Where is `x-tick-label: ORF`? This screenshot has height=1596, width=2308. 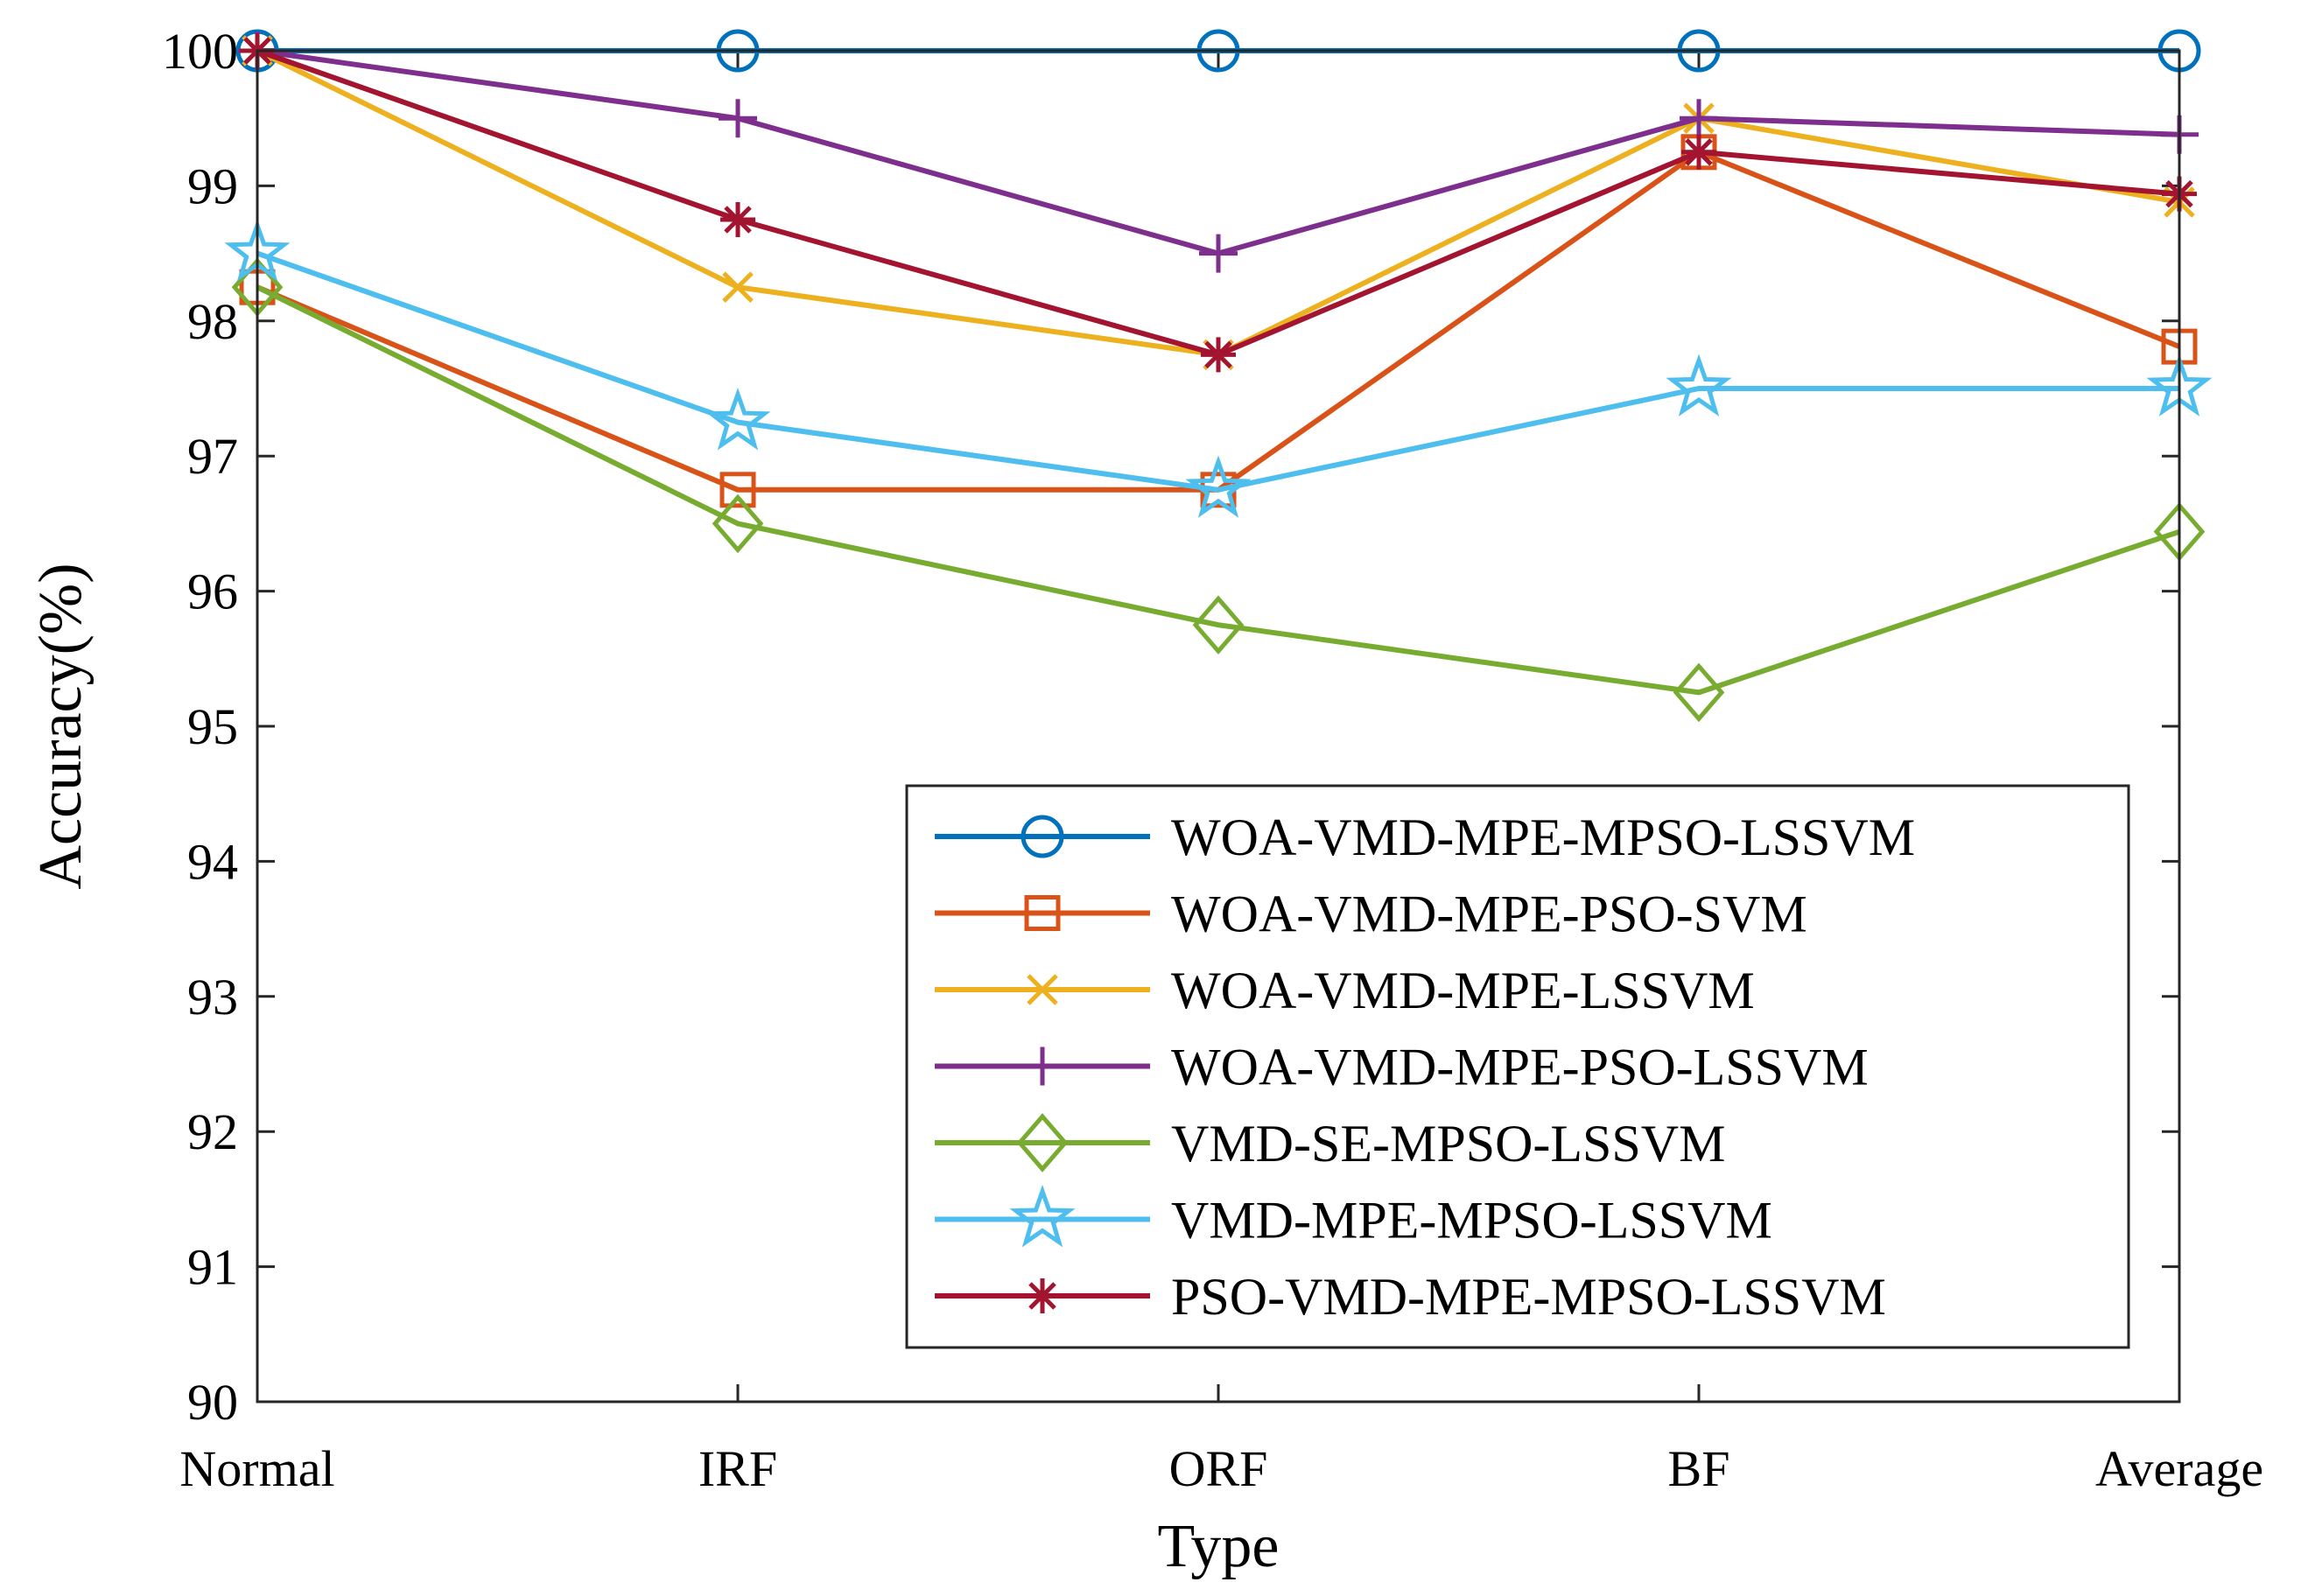 x-tick-label: ORF is located at coordinates (1218, 1468).